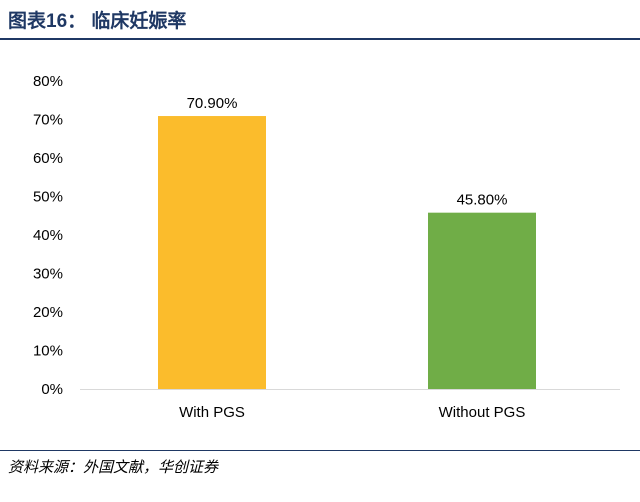 The height and width of the screenshot is (502, 640). Describe the element at coordinates (320, 39) in the screenshot. I see `title-rule` at that location.